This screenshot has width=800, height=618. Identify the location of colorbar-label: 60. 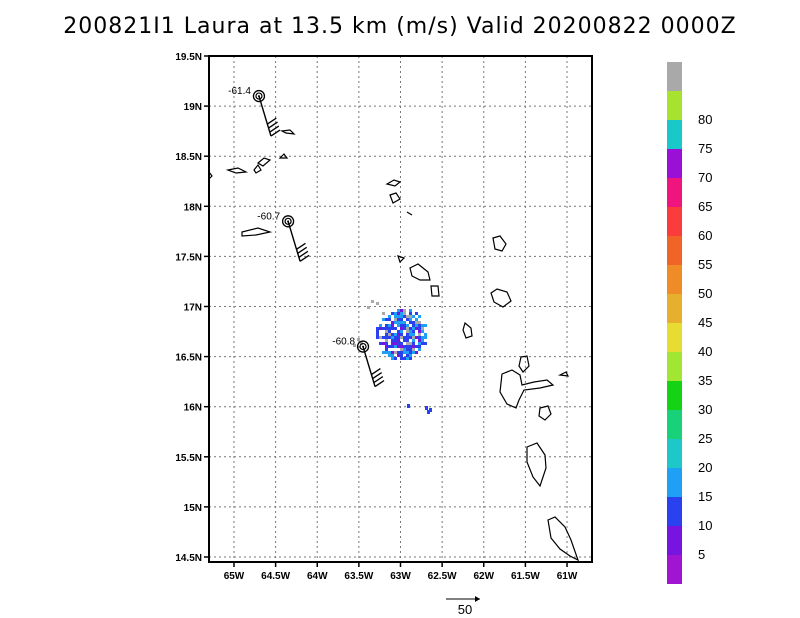
(705, 235).